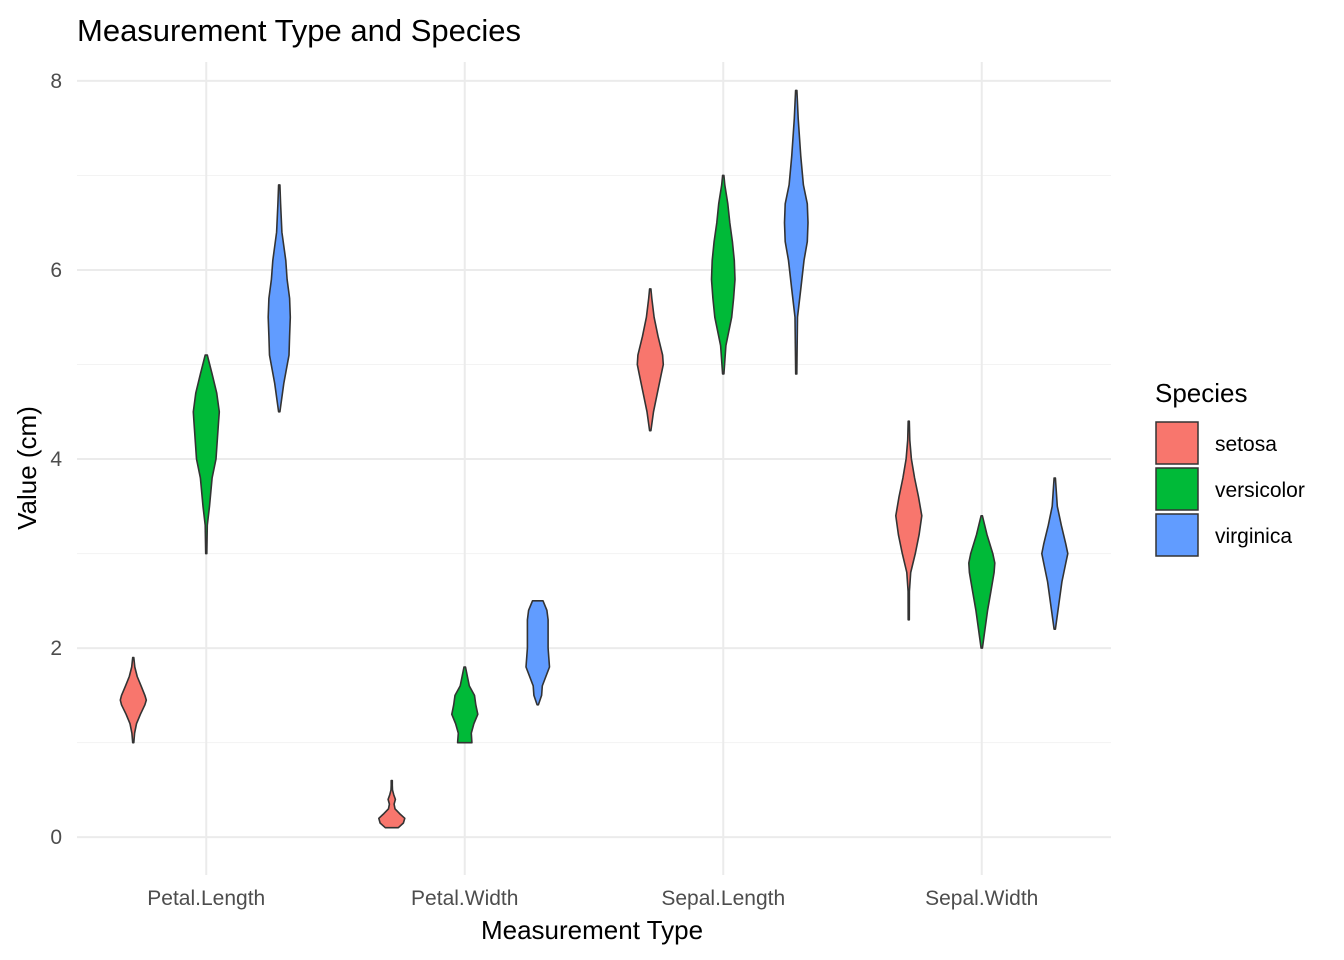 The width and height of the screenshot is (1344, 960). What do you see at coordinates (723, 898) in the screenshot?
I see `x-tick-label: Sepal.Length` at bounding box center [723, 898].